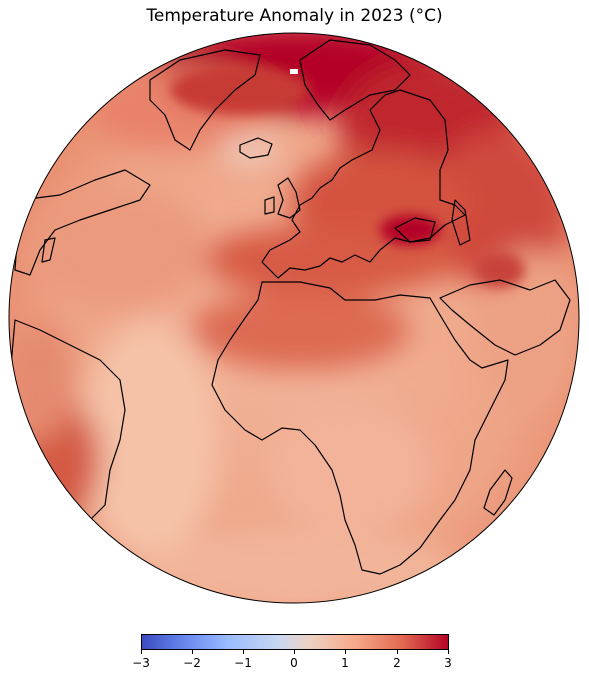 The image size is (589, 683). Describe the element at coordinates (289, 198) in the screenshot. I see `coastline-britain` at that location.